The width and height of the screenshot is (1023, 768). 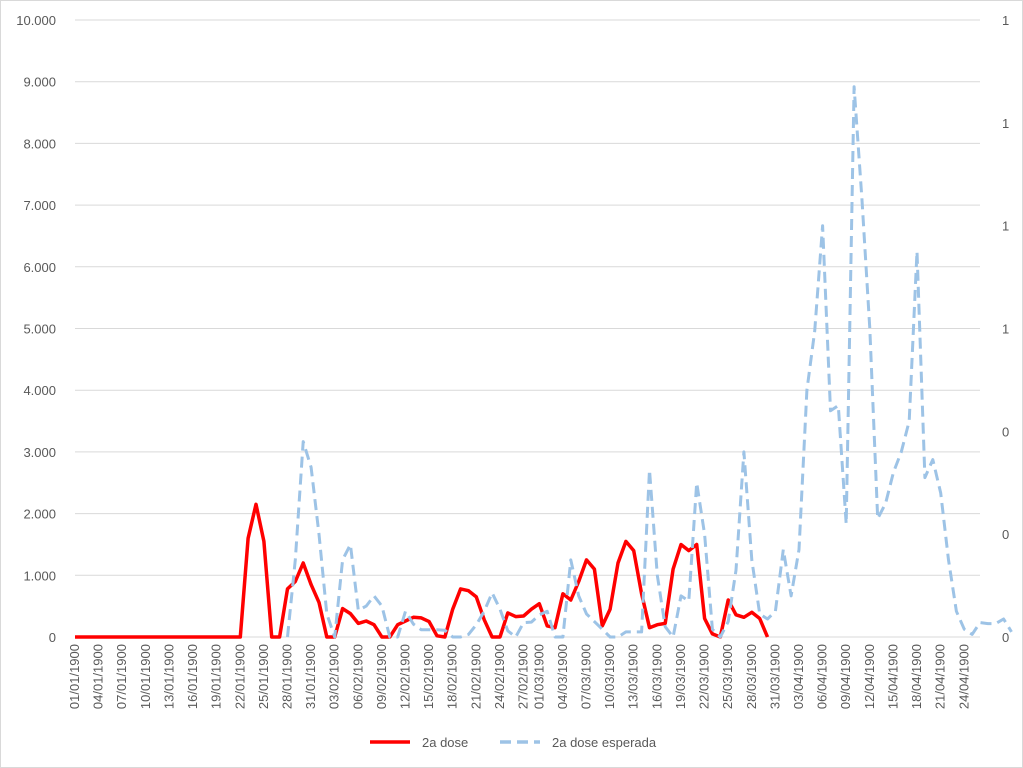 I want to click on y-left-tick-label: 2.000, so click(x=39, y=514).